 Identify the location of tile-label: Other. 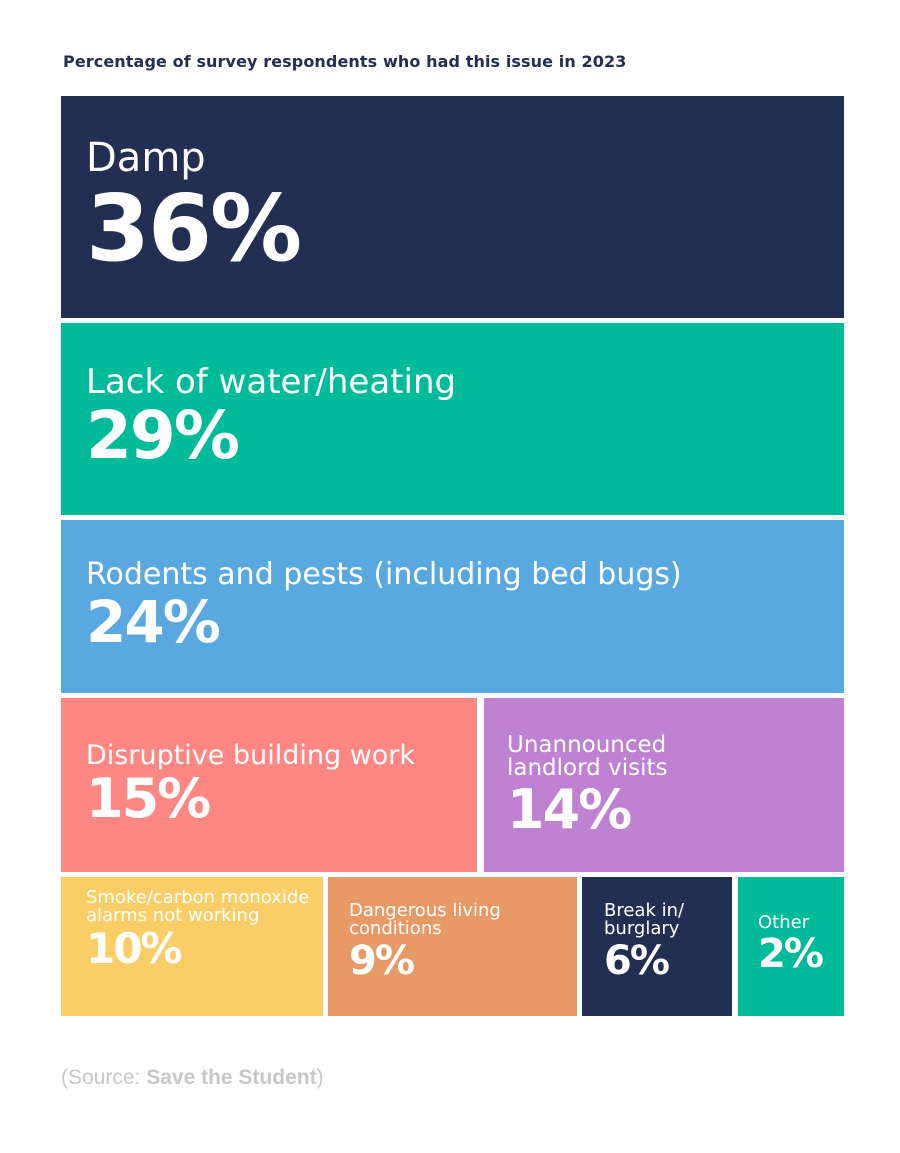
(784, 922).